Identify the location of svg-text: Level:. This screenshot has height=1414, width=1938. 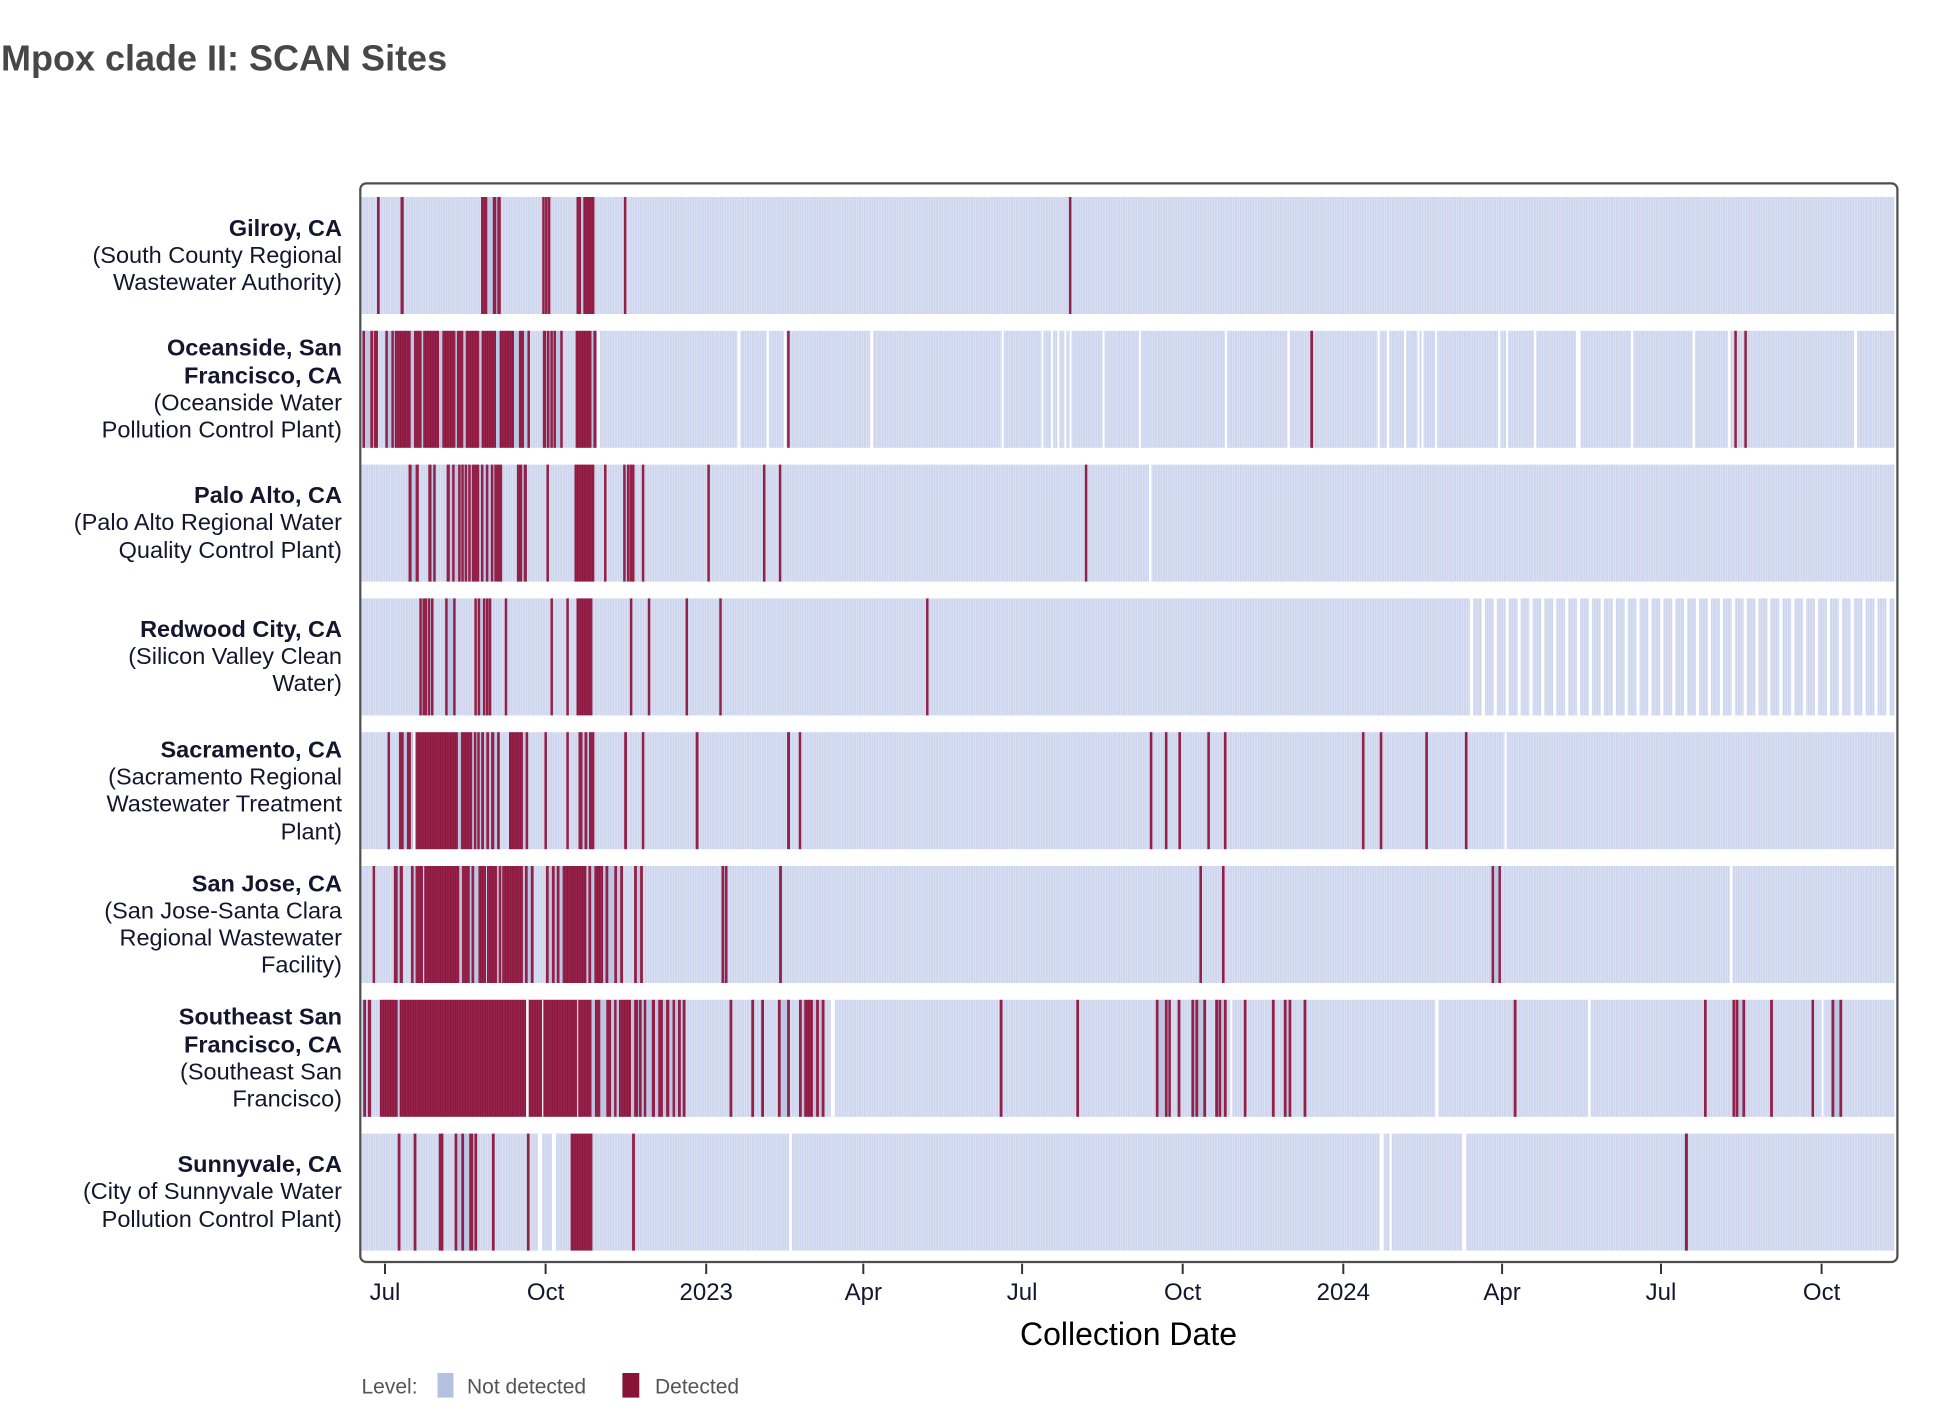
(390, 1387).